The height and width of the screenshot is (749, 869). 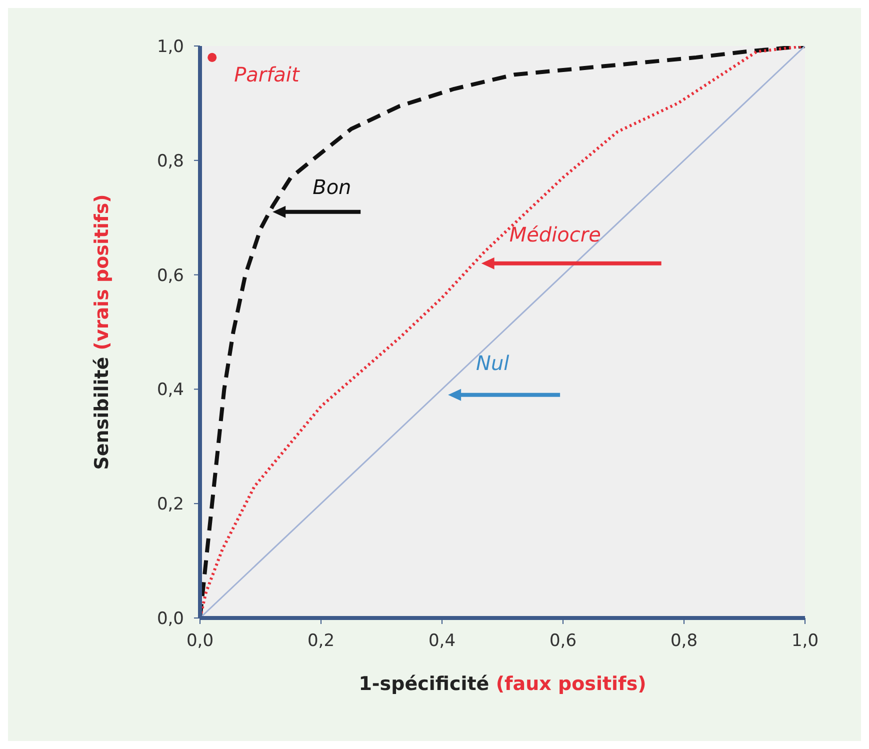 I want to click on y-tick-label: 0,0, so click(x=170, y=619).